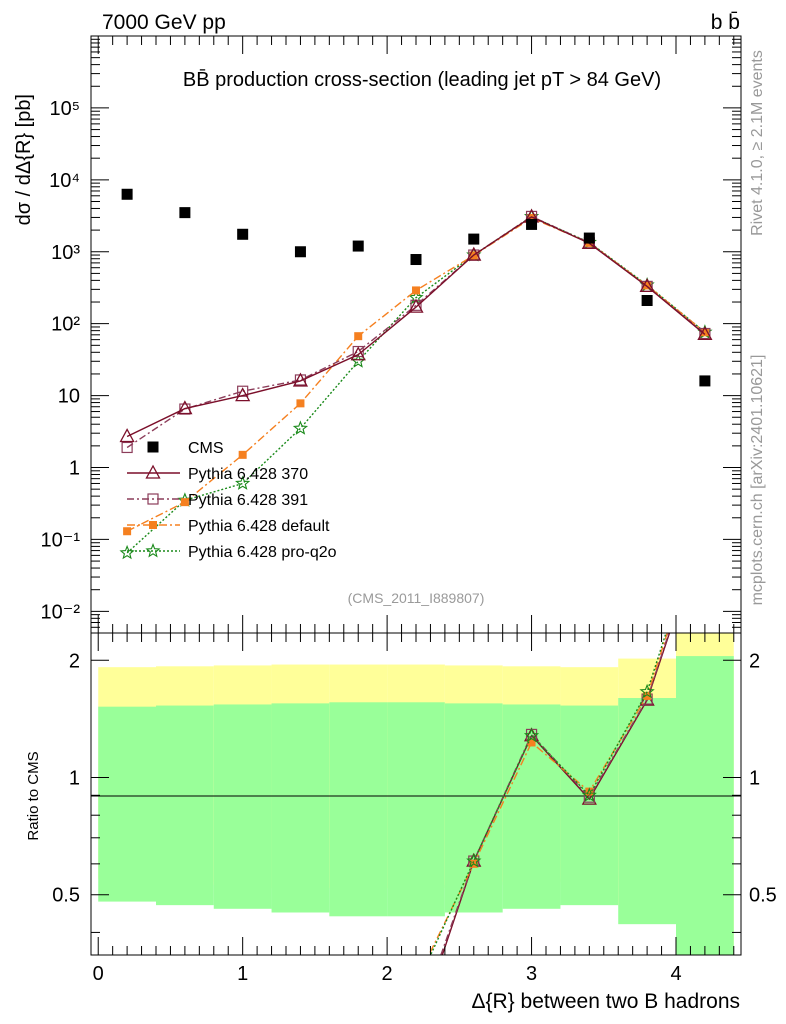 This screenshot has height=1024, width=786. What do you see at coordinates (61, 540) in the screenshot?
I see `y-tick-label: 10⁻¹` at bounding box center [61, 540].